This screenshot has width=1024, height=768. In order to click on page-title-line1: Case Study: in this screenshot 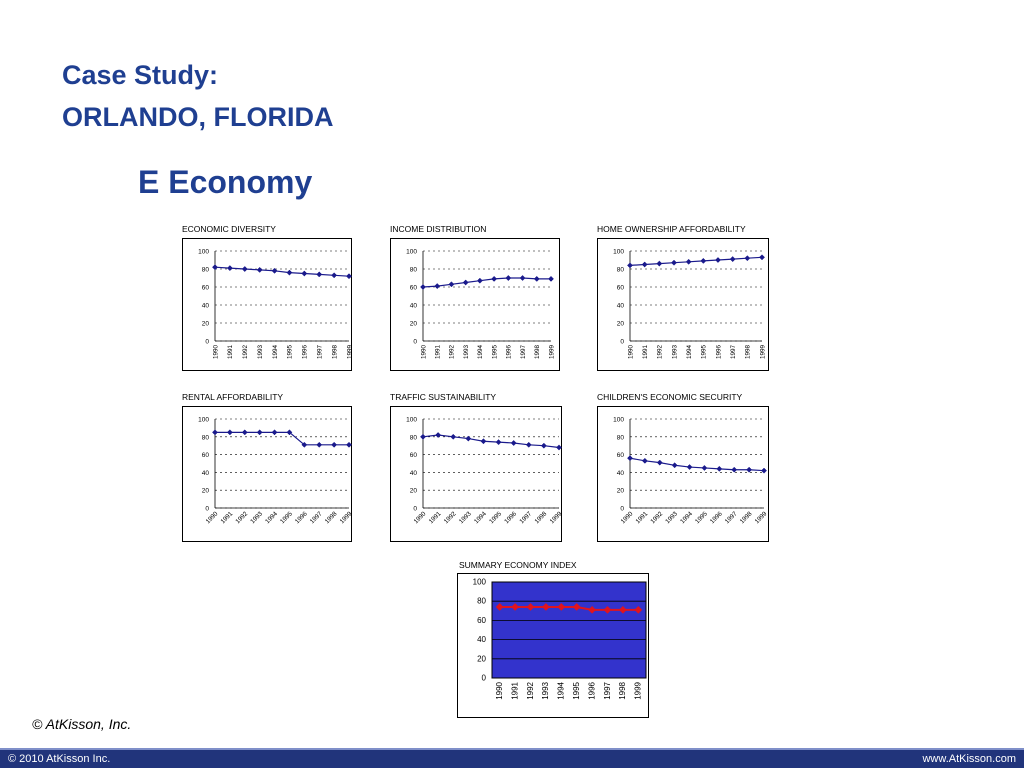, I will do `click(140, 75)`.